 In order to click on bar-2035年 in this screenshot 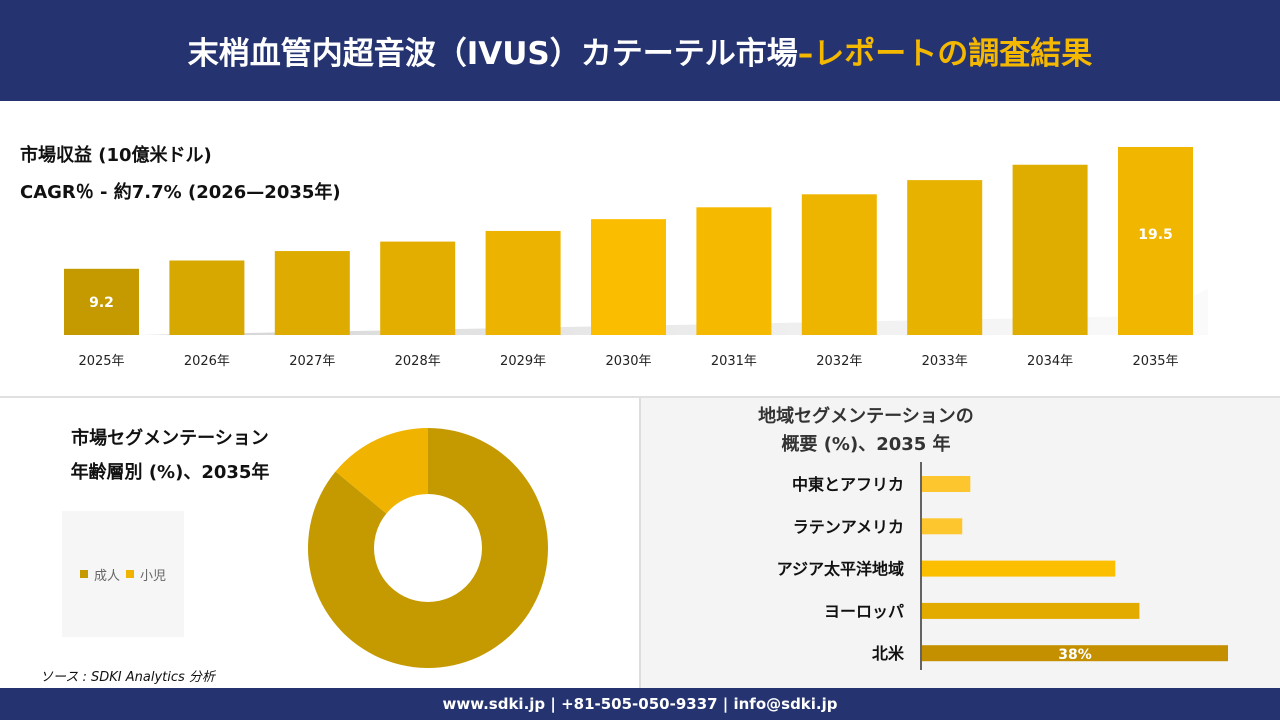, I will do `click(1155, 241)`.